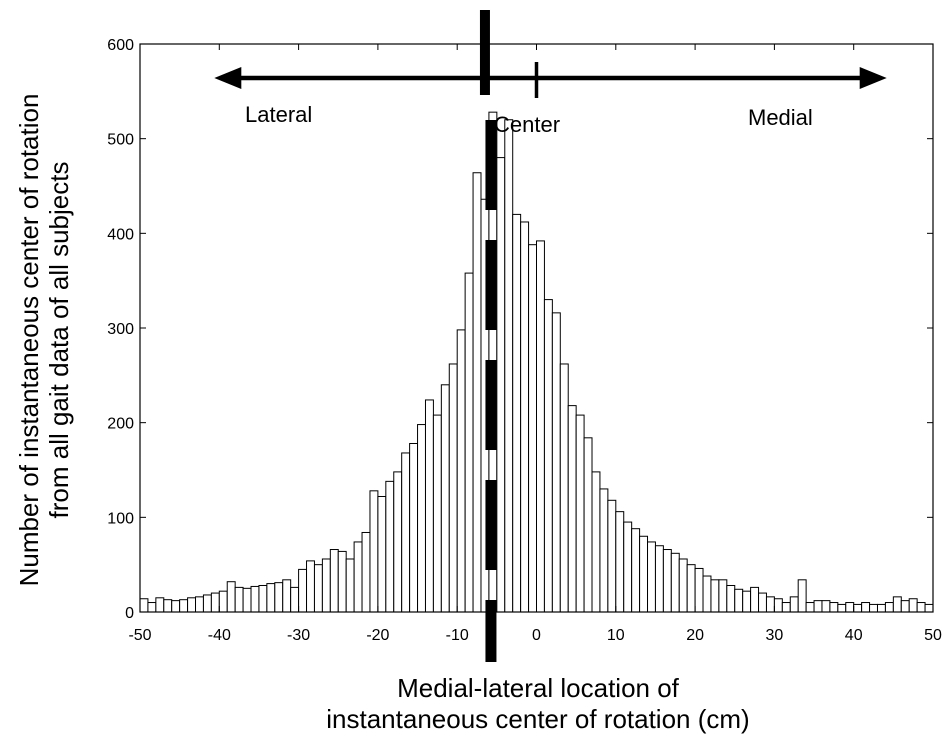 Image resolution: width=952 pixels, height=739 pixels. I want to click on x-tick-label: 10, so click(616, 635).